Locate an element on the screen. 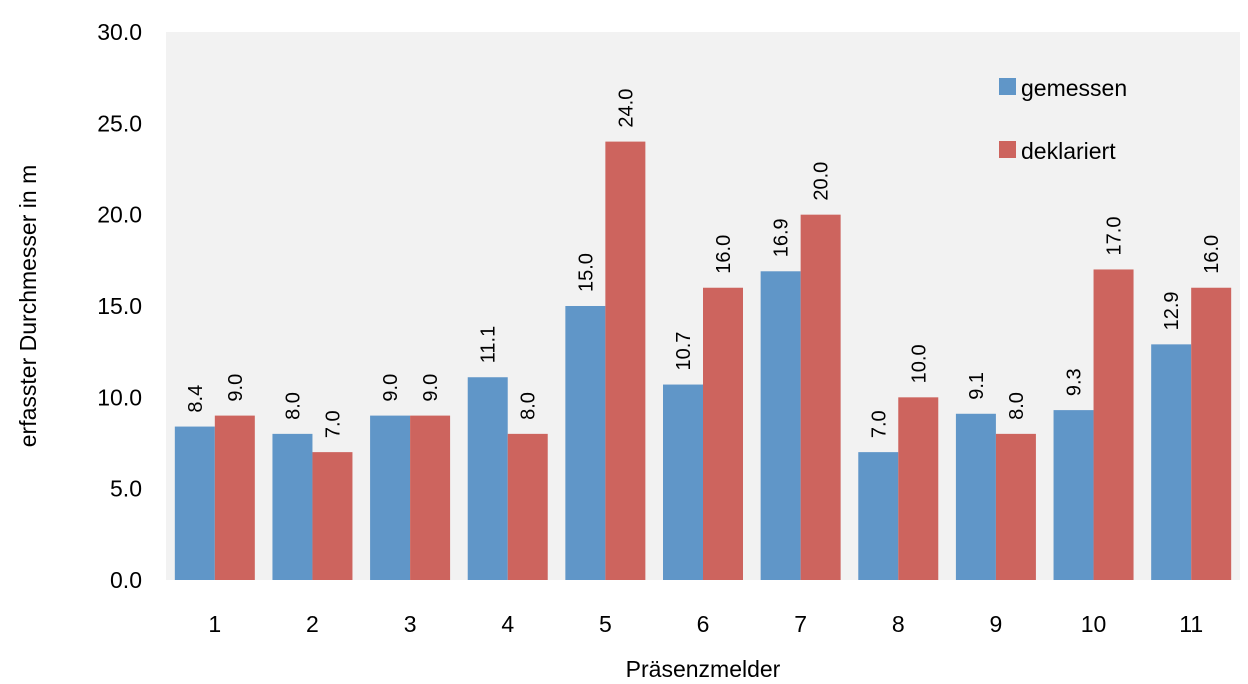 This screenshot has width=1248, height=684. x-axis-ticks: 1 2 3 4 5 6 7 8 9 10 11 is located at coordinates (705, 624).